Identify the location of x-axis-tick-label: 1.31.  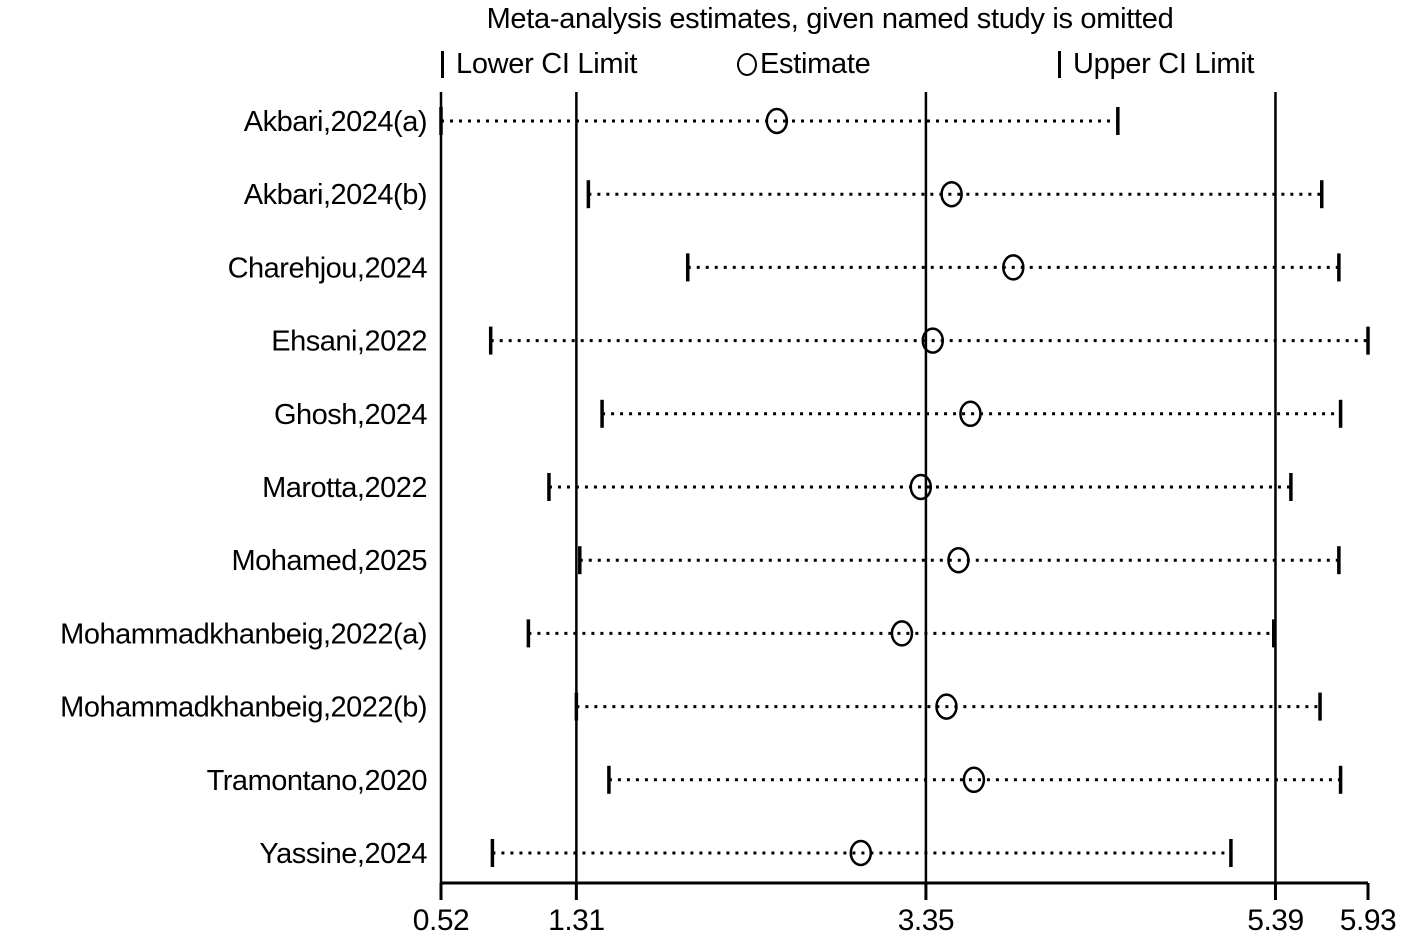
(576, 920).